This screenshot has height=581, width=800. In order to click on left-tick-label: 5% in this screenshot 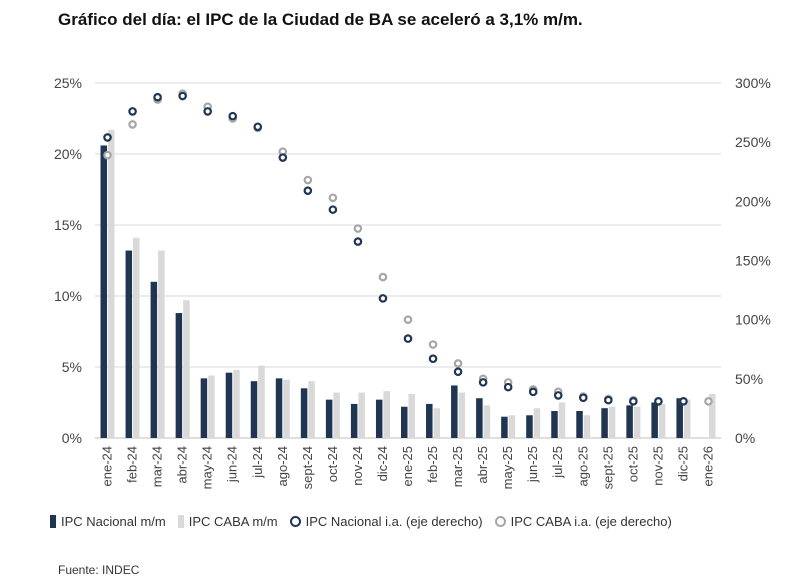, I will do `click(72, 367)`.